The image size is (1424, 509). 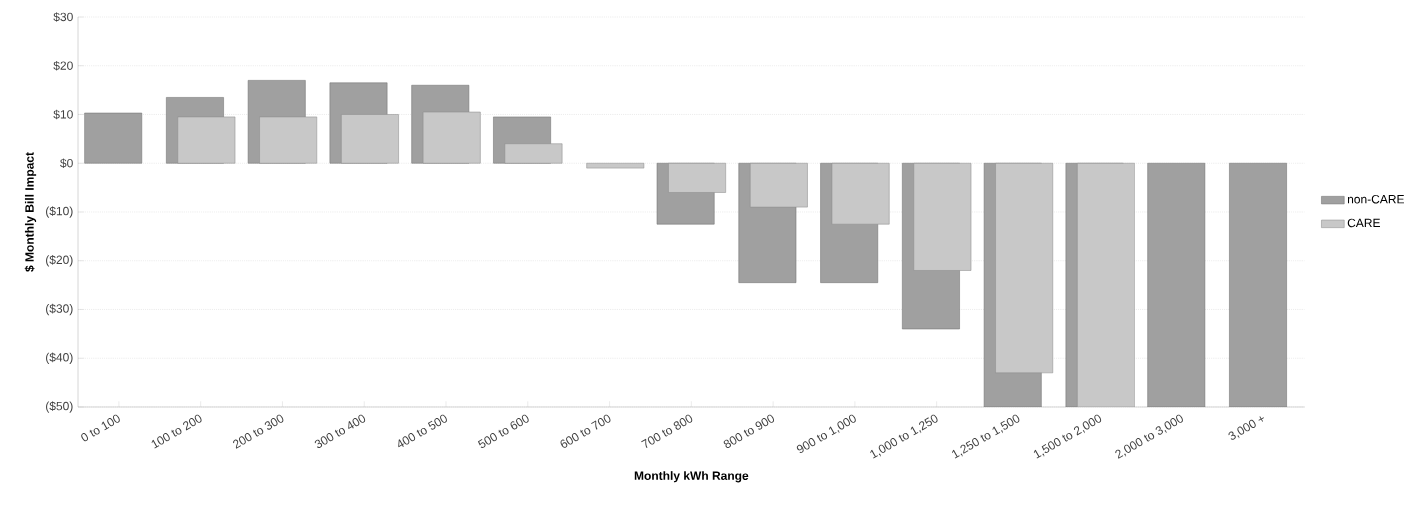 What do you see at coordinates (66, 163) in the screenshot?
I see `y-tick-label: $0` at bounding box center [66, 163].